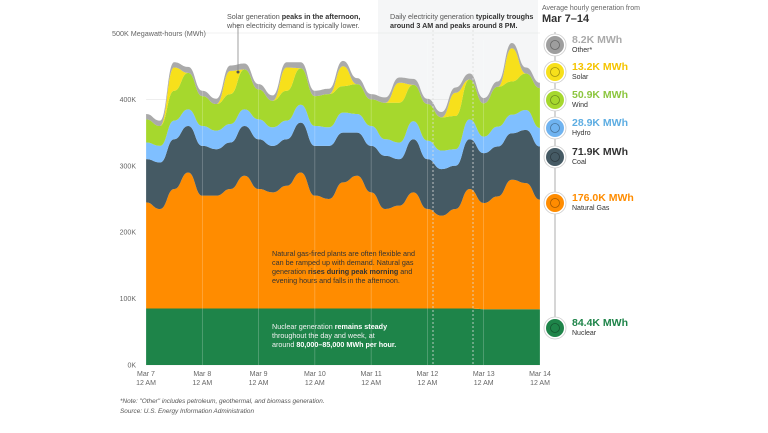  What do you see at coordinates (580, 77) in the screenshot?
I see `legend-label: Solar` at bounding box center [580, 77].